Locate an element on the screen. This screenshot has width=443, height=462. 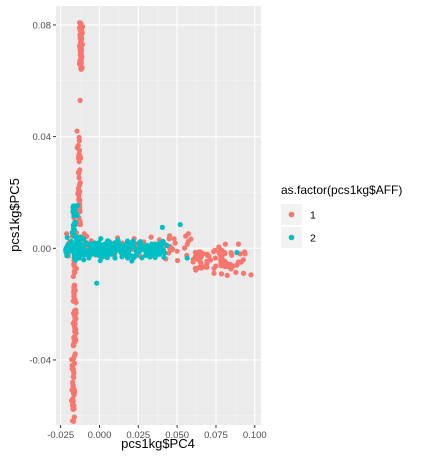
legend-label-1: 1 is located at coordinates (313, 216).